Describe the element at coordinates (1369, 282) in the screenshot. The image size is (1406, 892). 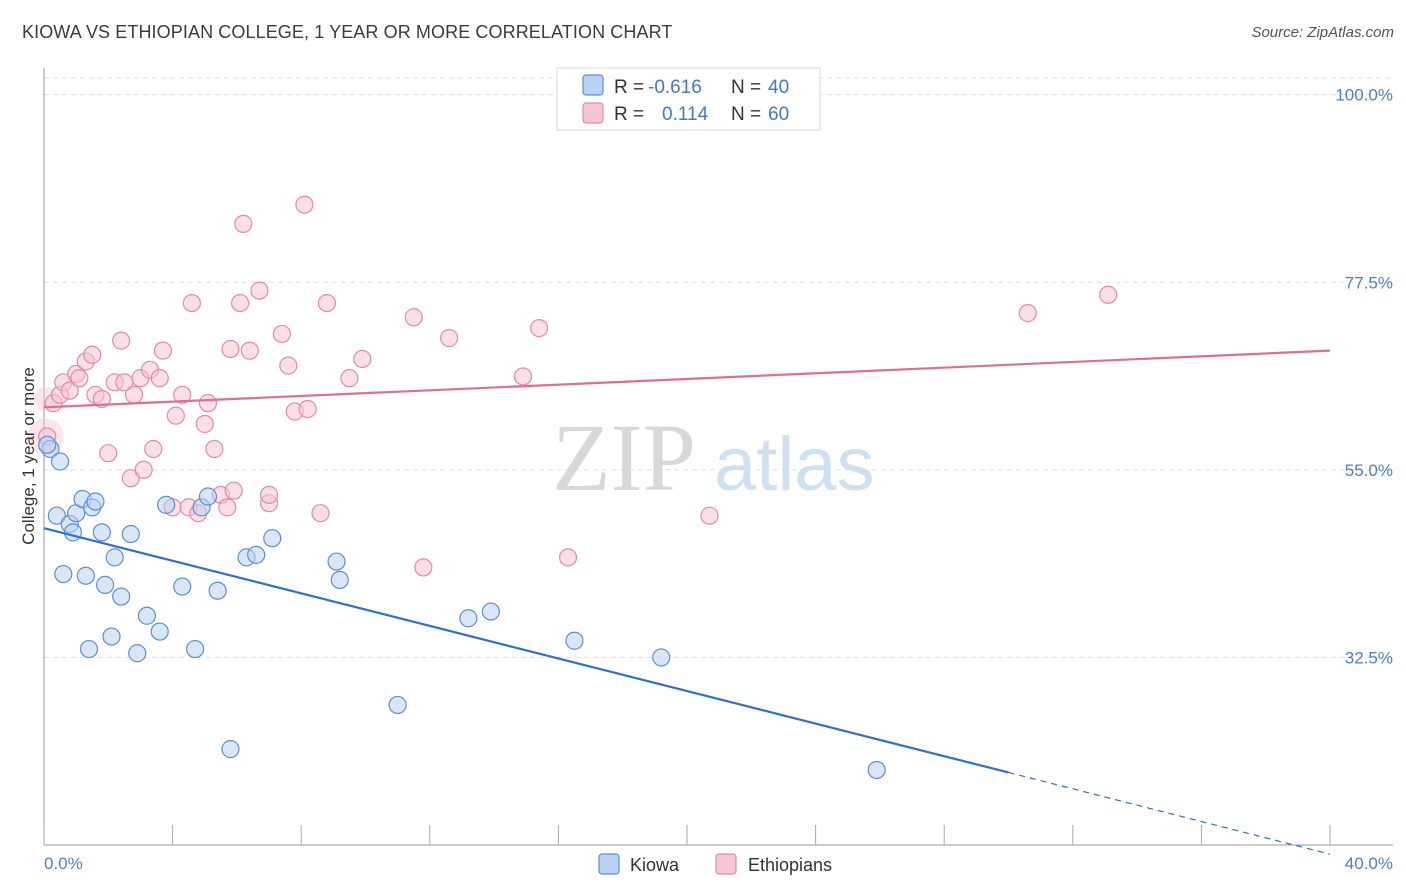
I see `y-tick-label: 77.5%` at that location.